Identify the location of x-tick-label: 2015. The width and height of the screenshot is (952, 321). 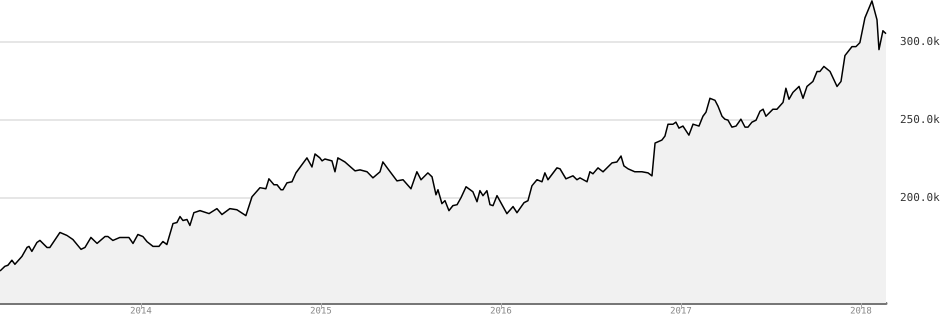
(321, 311).